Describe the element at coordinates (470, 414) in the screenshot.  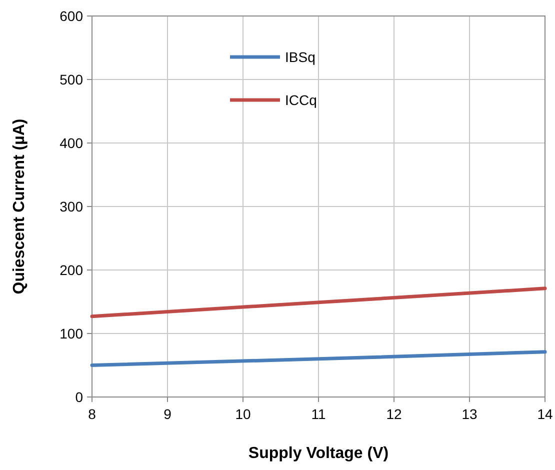
I see `x-tick-label: 13` at that location.